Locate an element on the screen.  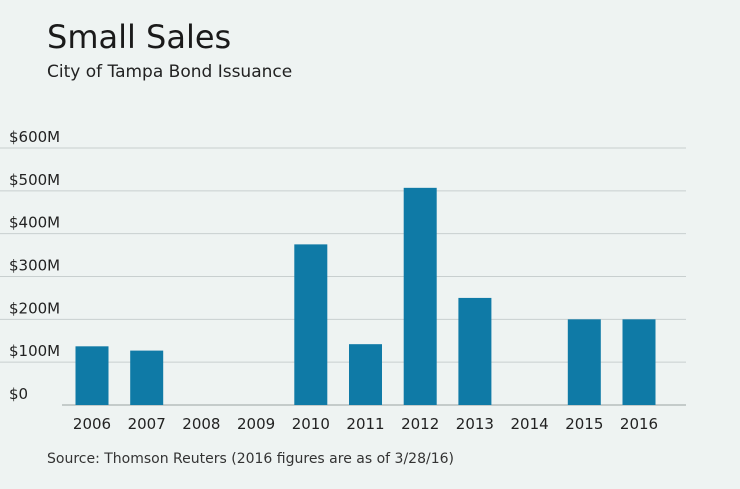
y-tick-label: $500M is located at coordinates (34, 180).